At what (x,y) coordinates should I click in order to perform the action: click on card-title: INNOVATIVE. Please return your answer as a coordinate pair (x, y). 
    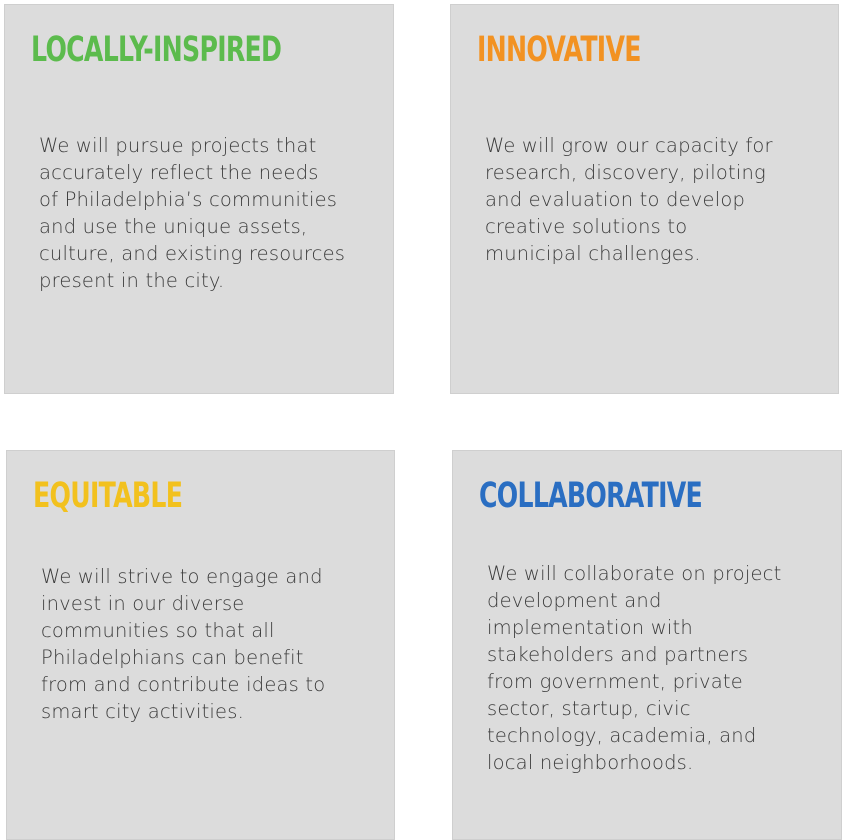
    Looking at the image, I should click on (559, 50).